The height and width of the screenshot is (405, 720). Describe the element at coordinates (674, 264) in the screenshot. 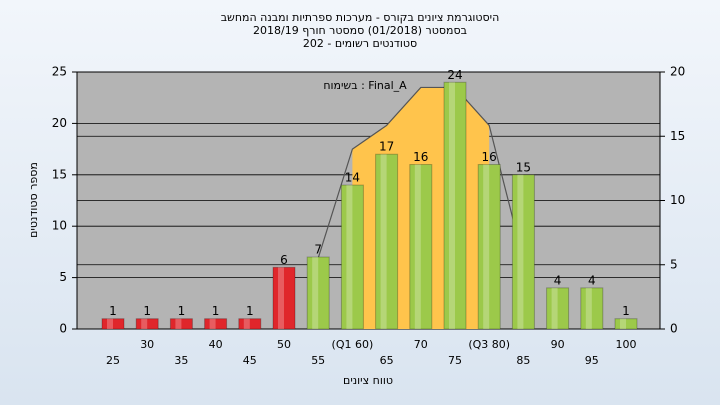

I see `y2-tick-label: 5` at that location.